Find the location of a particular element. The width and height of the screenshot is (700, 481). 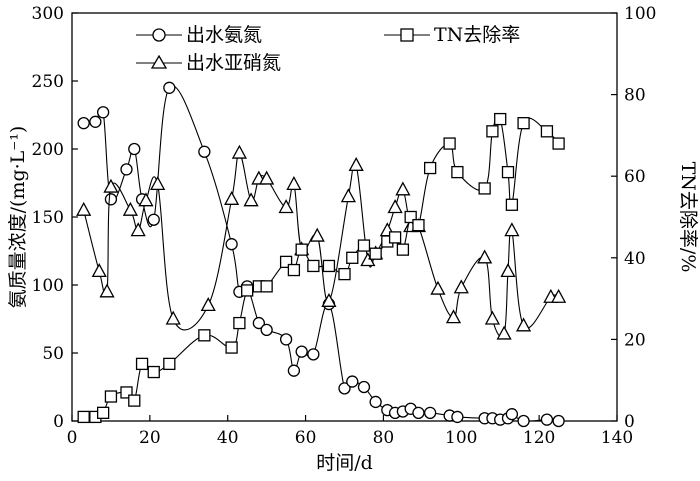

y-right-tick-label: 0 is located at coordinates (629, 422).